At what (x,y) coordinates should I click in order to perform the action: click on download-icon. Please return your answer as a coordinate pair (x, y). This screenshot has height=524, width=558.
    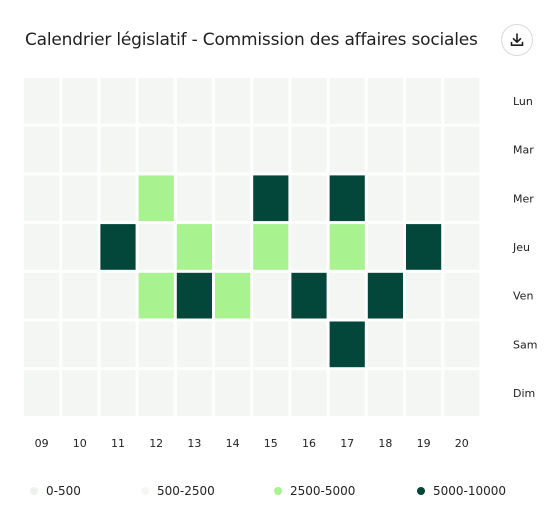
    Looking at the image, I should click on (517, 39).